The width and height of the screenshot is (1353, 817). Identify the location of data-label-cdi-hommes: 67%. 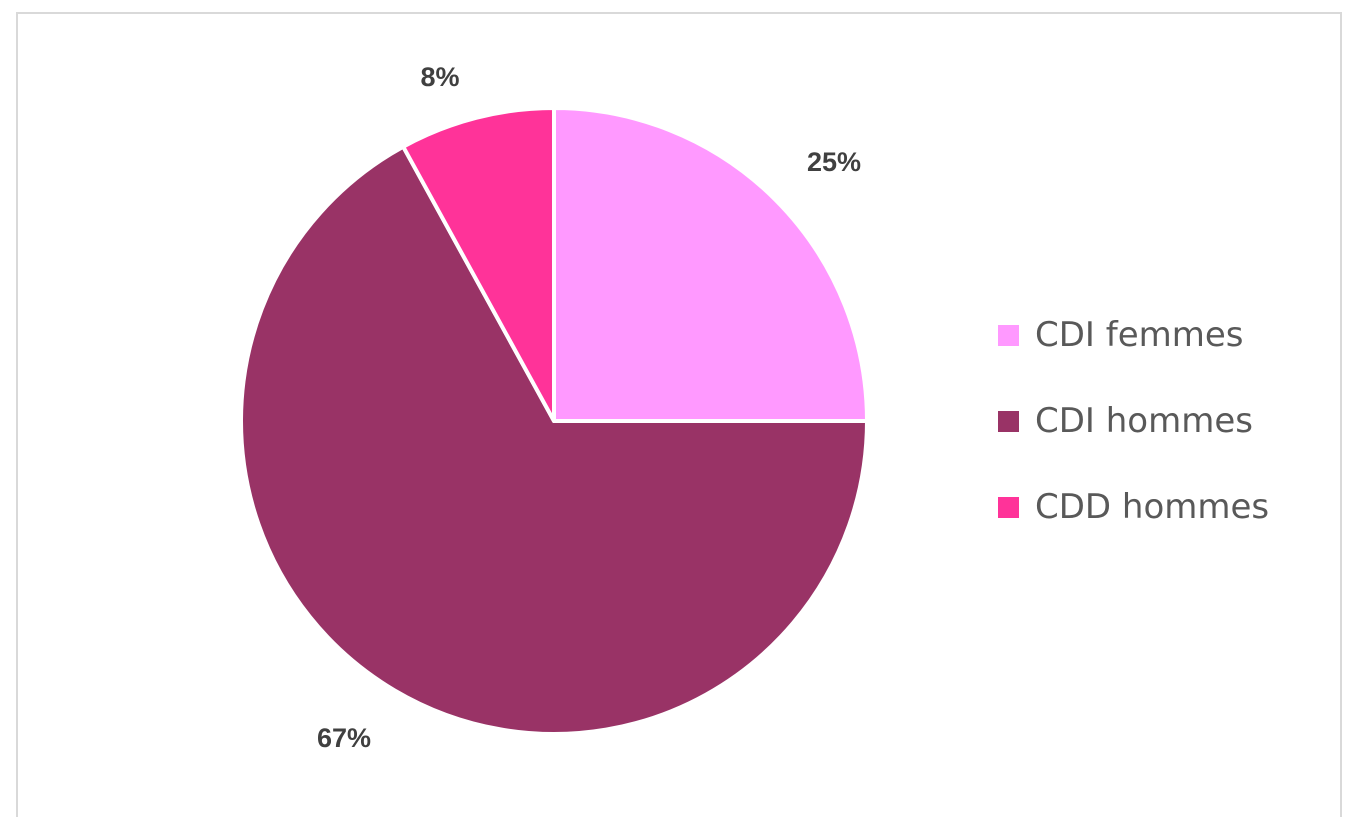
(344, 738).